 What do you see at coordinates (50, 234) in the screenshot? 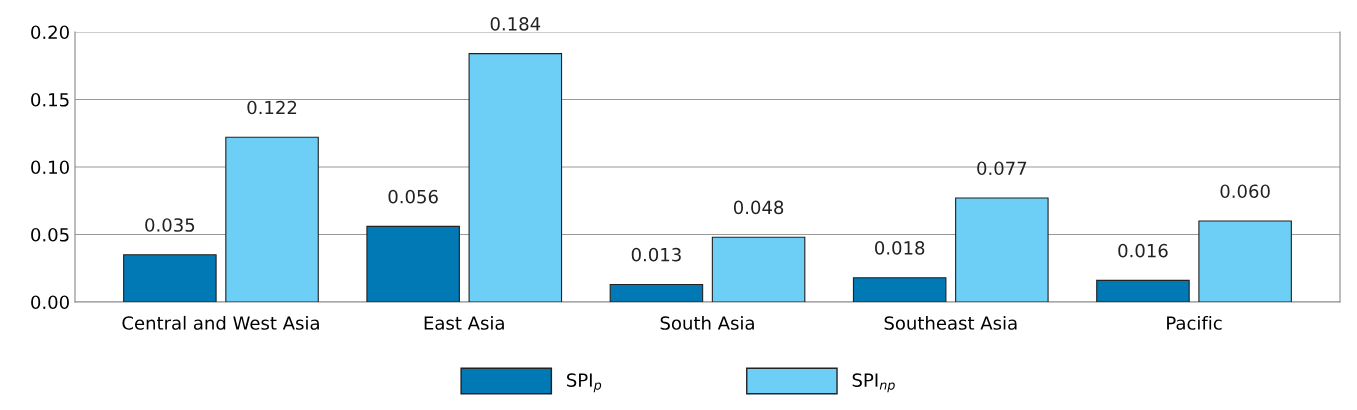
I see `y-tick-label: 0.05` at bounding box center [50, 234].